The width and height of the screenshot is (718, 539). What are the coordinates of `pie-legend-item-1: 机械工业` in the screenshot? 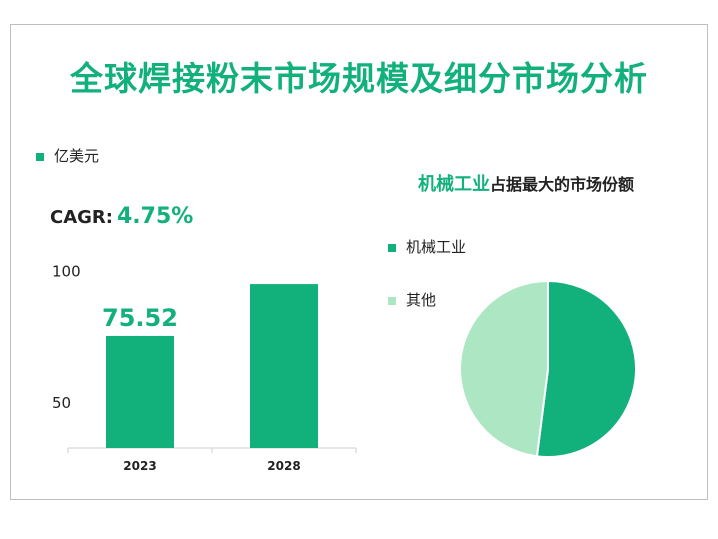 It's located at (427, 246).